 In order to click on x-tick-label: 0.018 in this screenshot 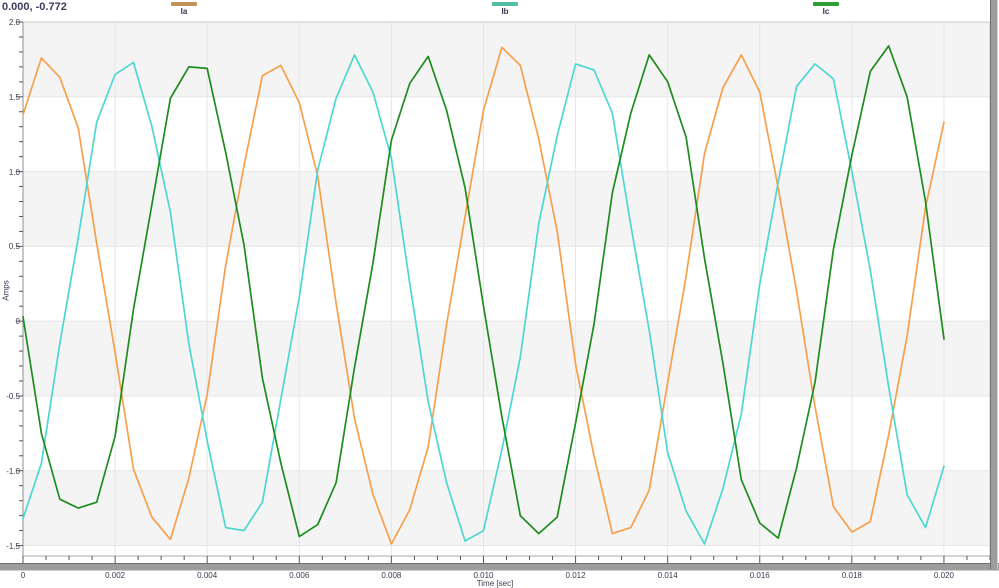, I will do `click(851, 575)`.